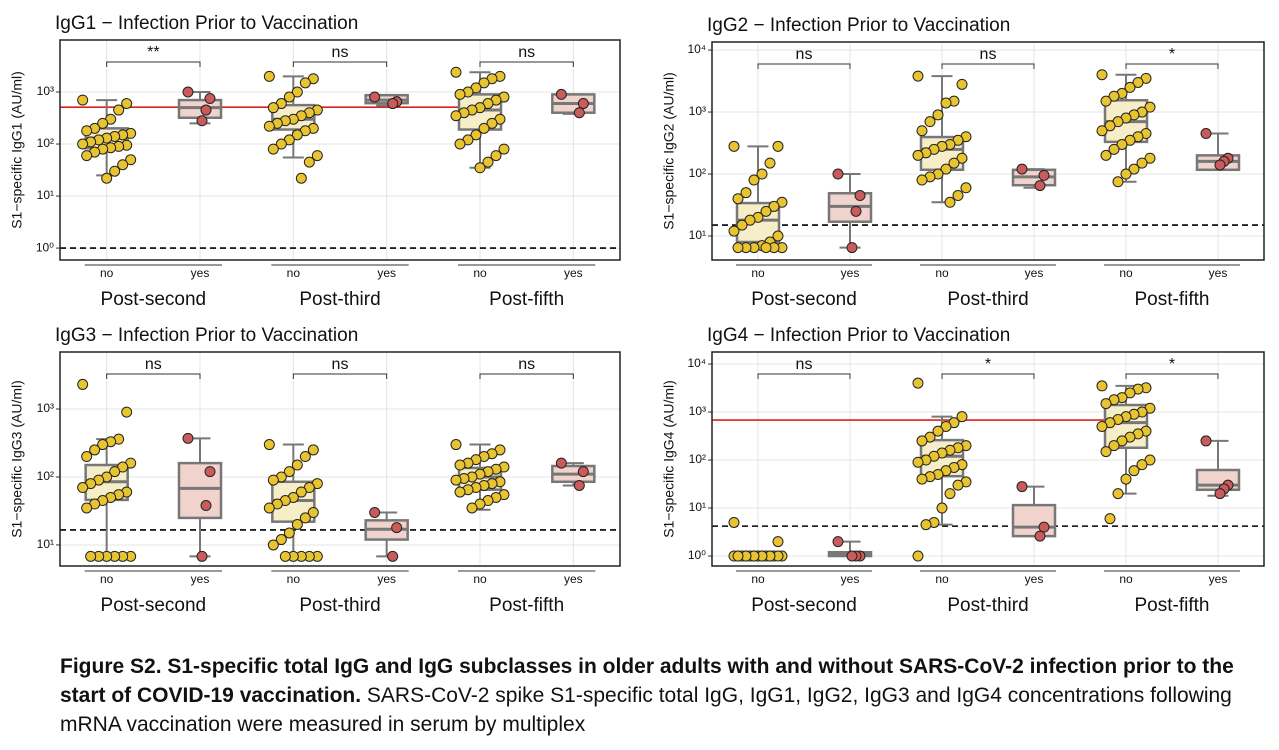 This screenshot has width=1279, height=750. Describe the element at coordinates (17, 150) in the screenshot. I see `y-axis-label: S1−specific IgG1 (AU/ml)` at that location.